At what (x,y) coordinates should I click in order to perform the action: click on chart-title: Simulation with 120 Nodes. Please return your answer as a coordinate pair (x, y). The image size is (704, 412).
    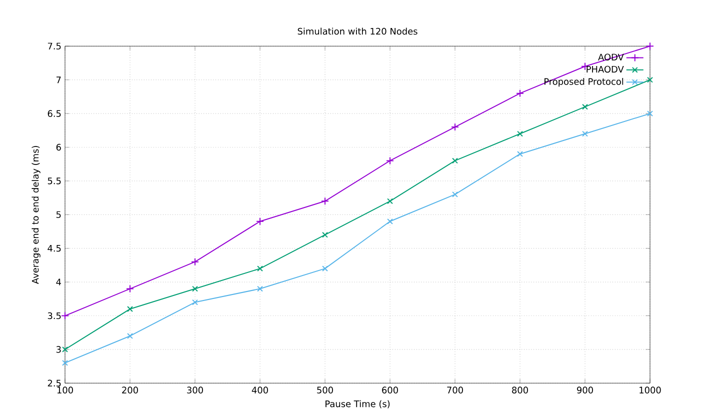
    Looking at the image, I should click on (358, 31).